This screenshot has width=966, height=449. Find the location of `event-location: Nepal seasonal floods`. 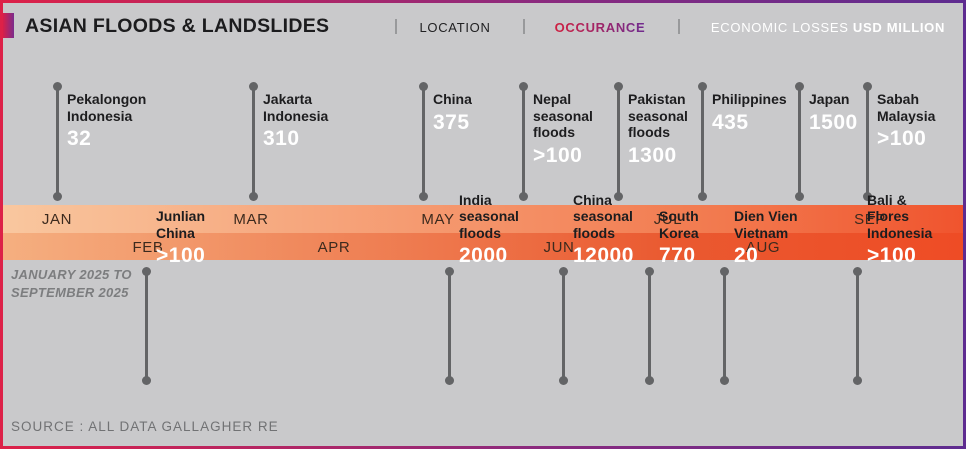

event-location: Nepal seasonal floods is located at coordinates (563, 115).